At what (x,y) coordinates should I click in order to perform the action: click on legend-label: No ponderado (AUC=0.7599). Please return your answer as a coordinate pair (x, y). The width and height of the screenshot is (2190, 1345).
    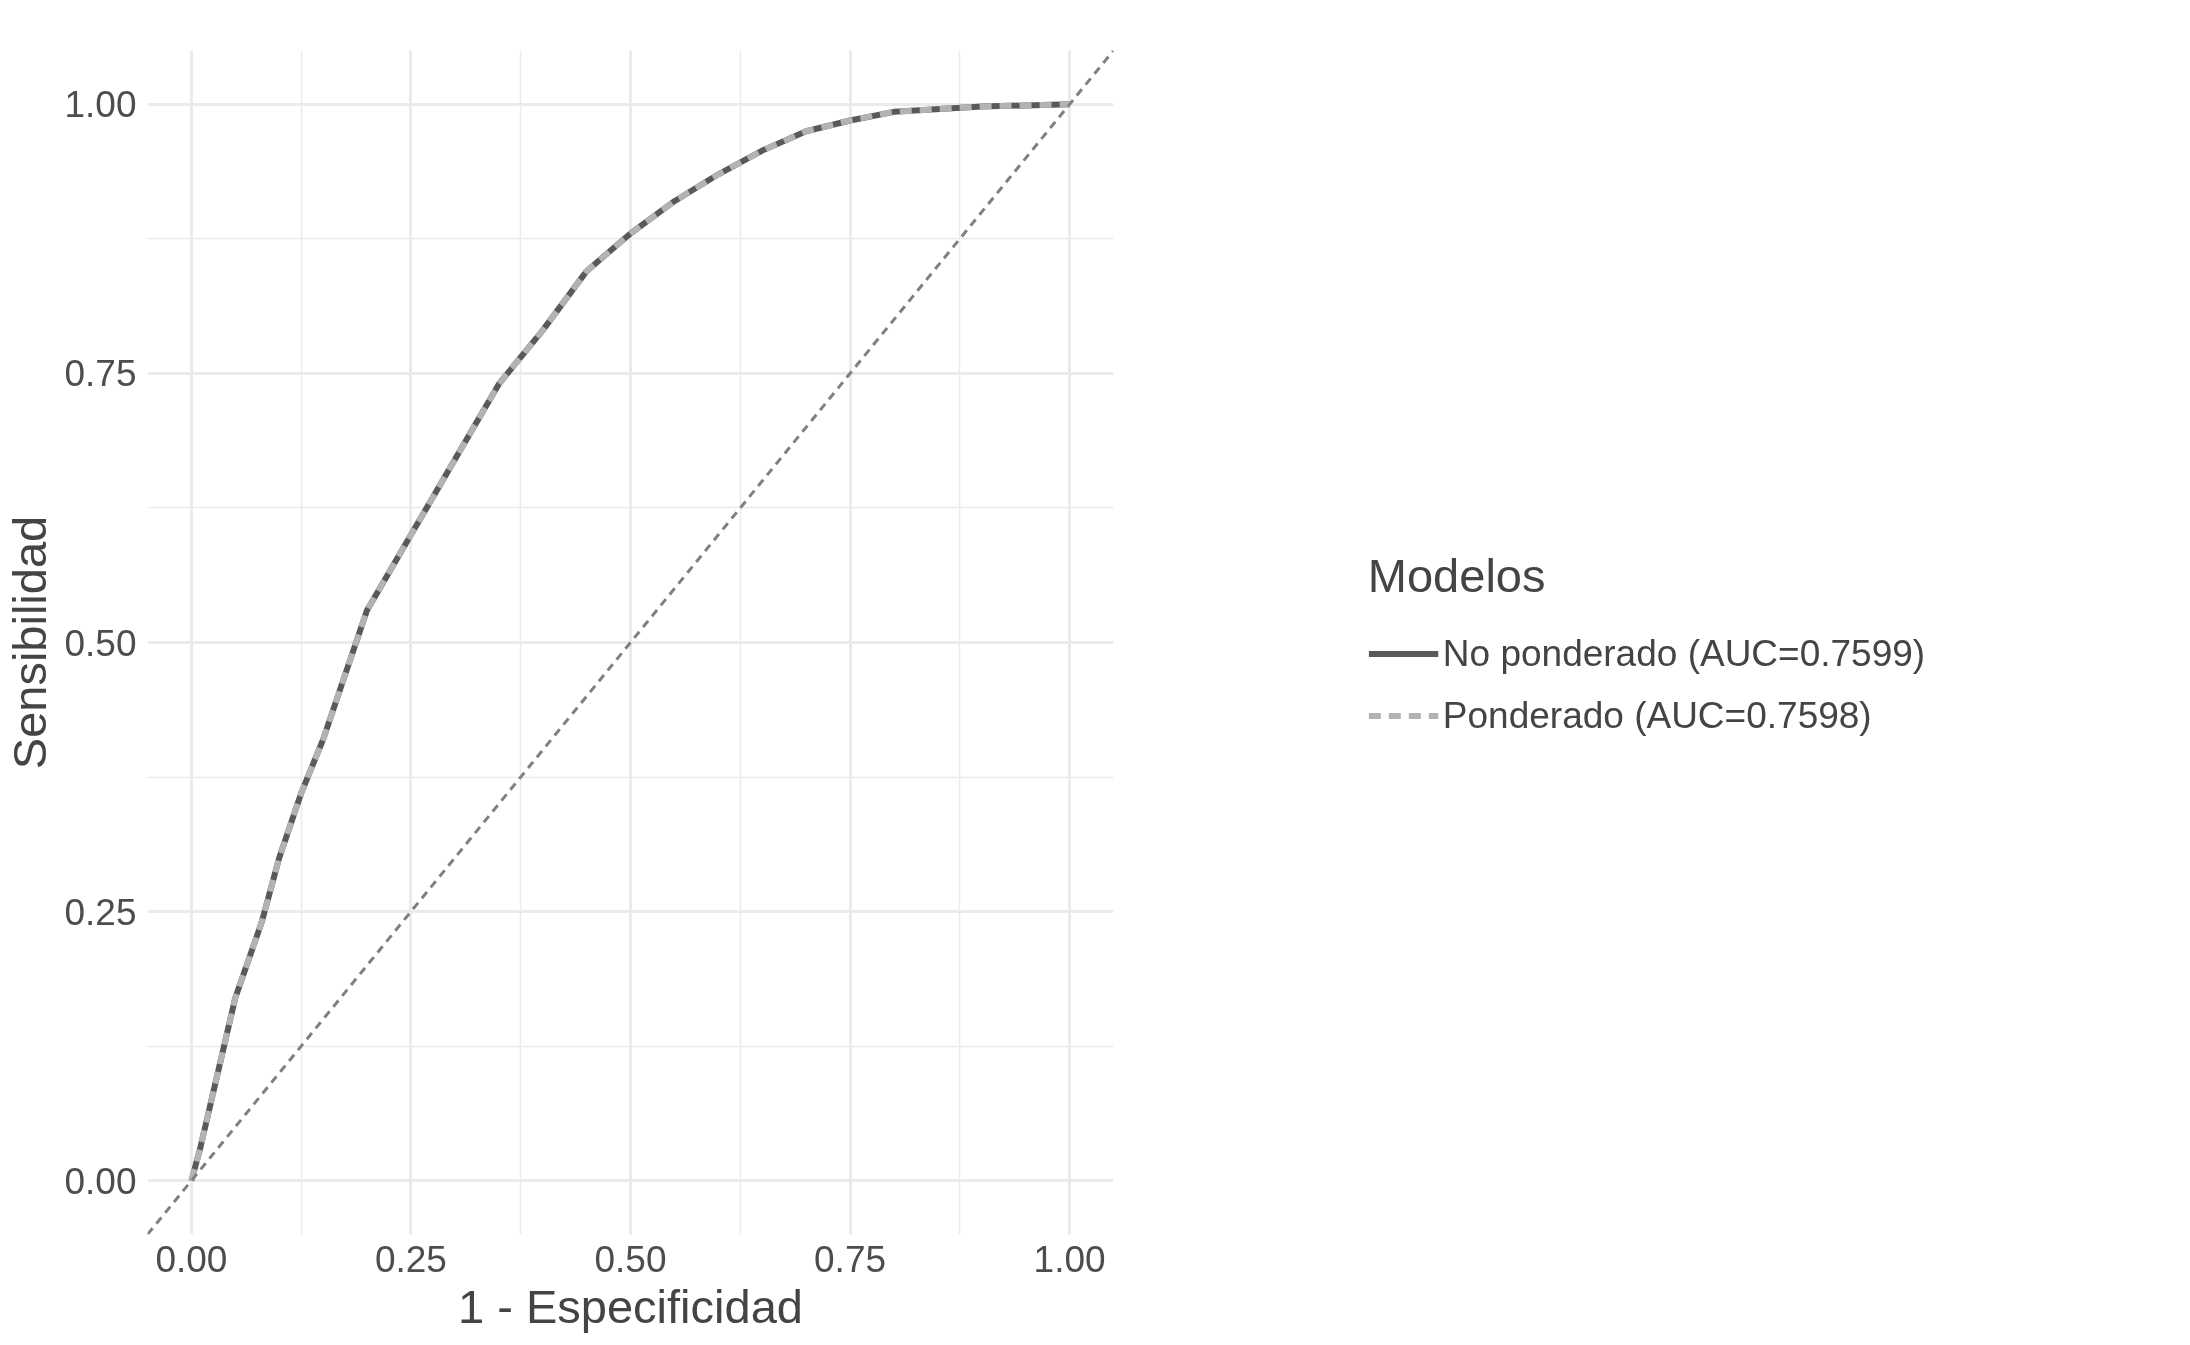
    Looking at the image, I should click on (1684, 653).